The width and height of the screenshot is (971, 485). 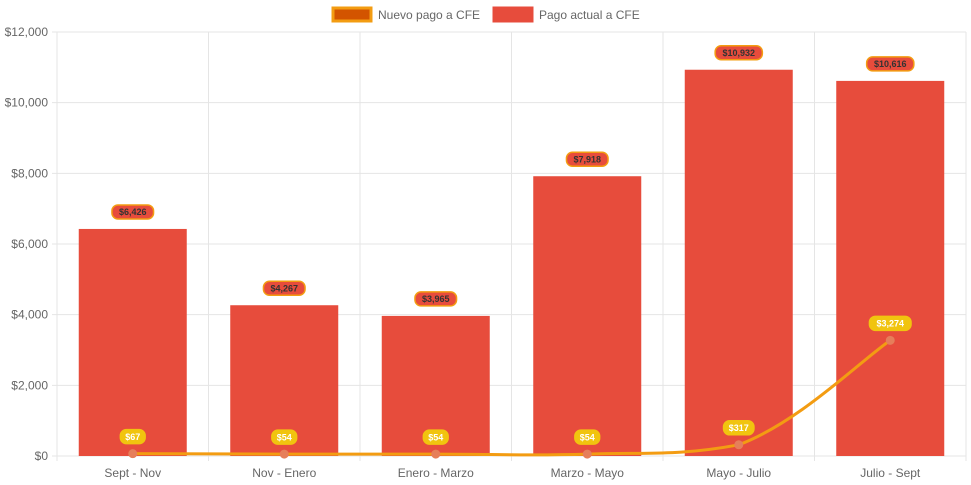 What do you see at coordinates (27, 103) in the screenshot?
I see `y-tick-label: $10,000` at bounding box center [27, 103].